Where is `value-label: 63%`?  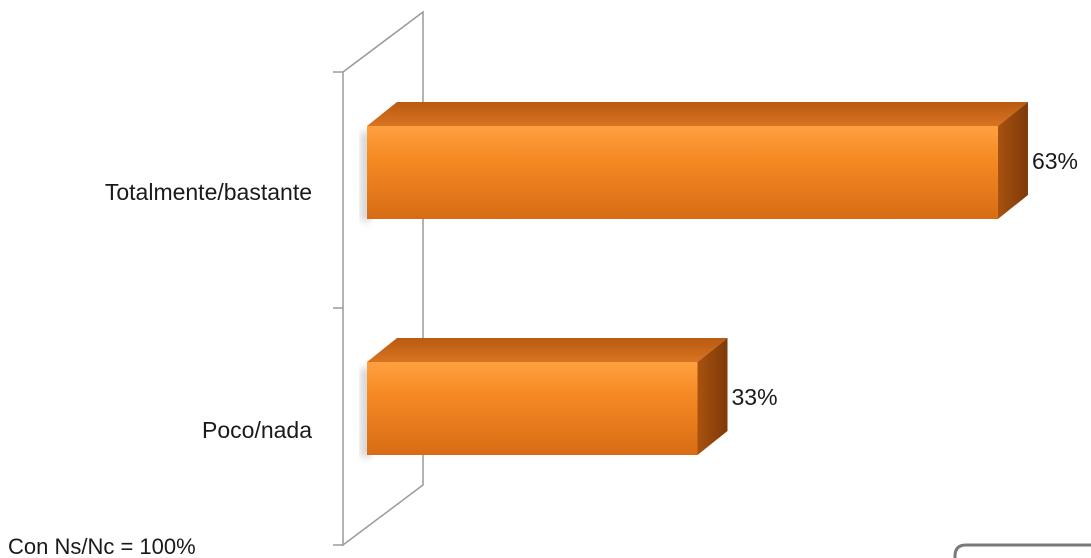
value-label: 63% is located at coordinates (1055, 161).